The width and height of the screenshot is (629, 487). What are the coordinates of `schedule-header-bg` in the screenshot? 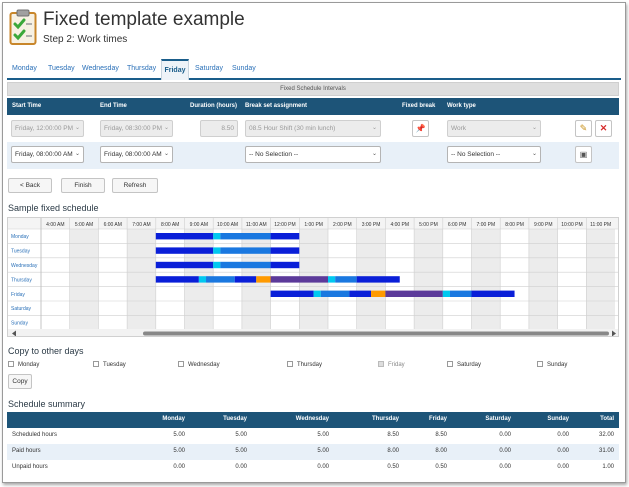 It's located at (313, 223).